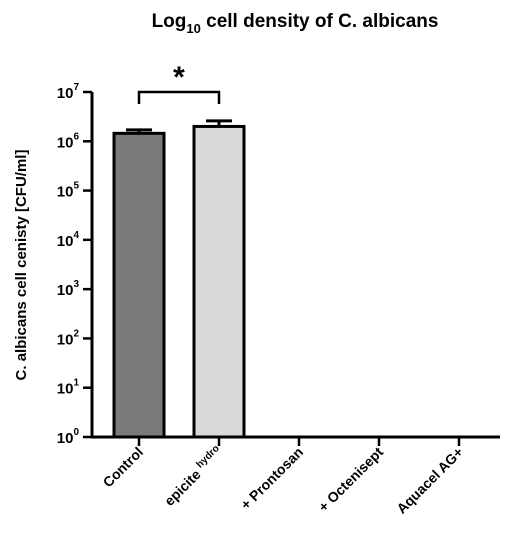  I want to click on y-tick-label: 10², so click(68, 338).